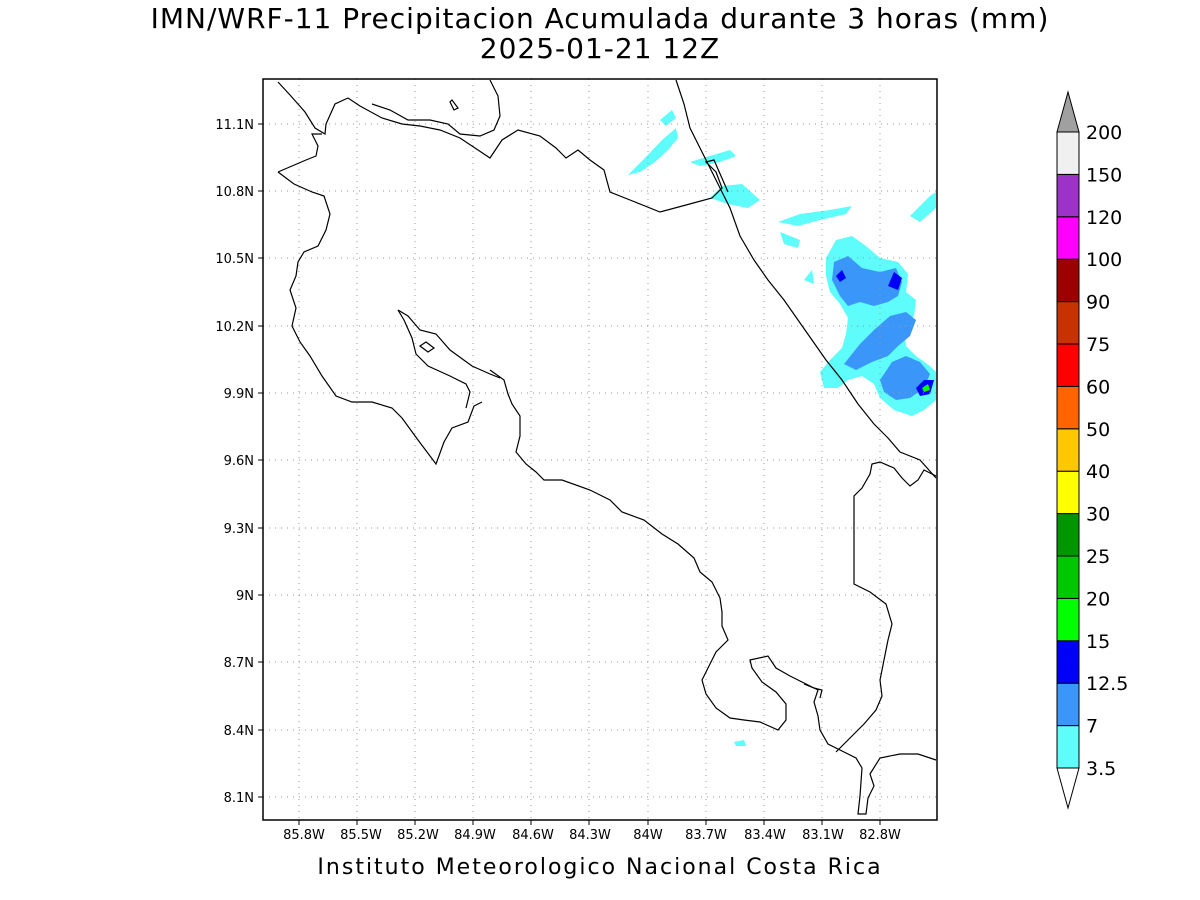 This screenshot has width=1200, height=900. Describe the element at coordinates (1107, 684) in the screenshot. I see `legend-label: 12.5` at that location.